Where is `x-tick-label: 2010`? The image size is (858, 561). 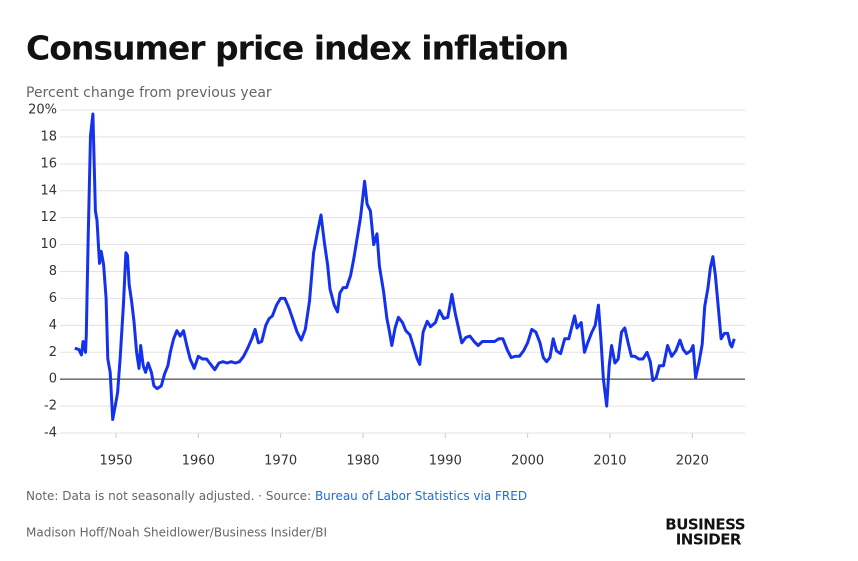
x-tick-label: 2010 is located at coordinates (609, 461).